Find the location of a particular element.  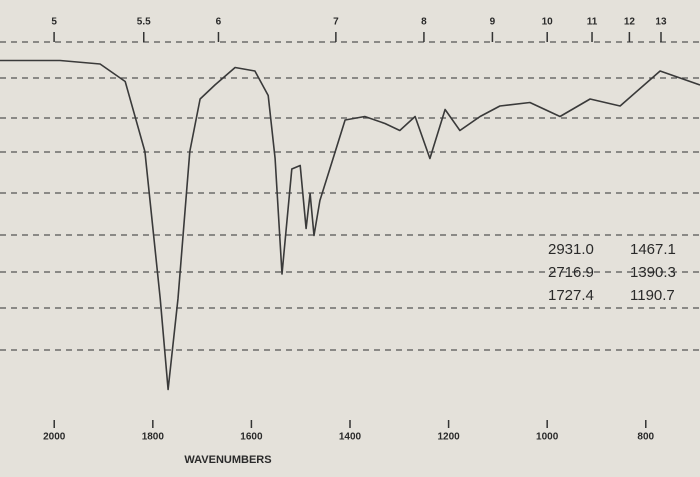

peak-annotation: 2716.9 is located at coordinates (571, 272).